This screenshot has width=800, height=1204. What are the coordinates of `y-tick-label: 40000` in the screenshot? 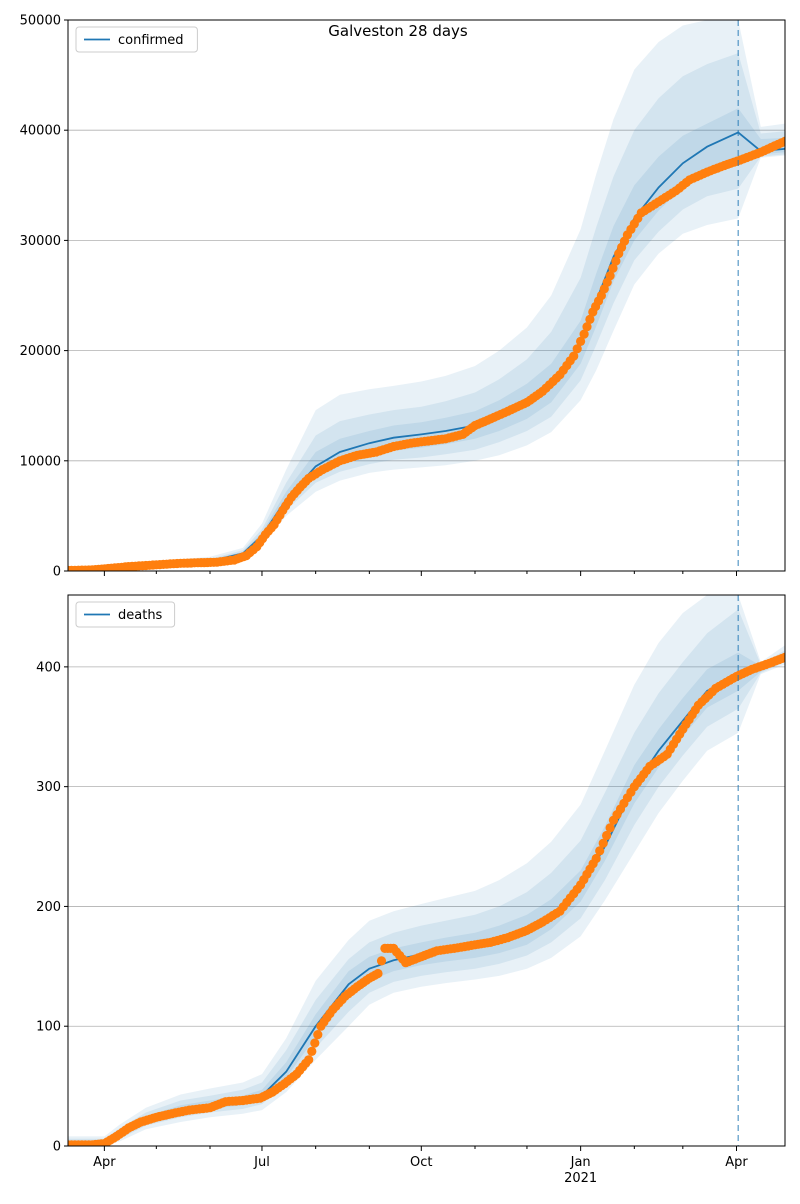 It's located at (40, 131).